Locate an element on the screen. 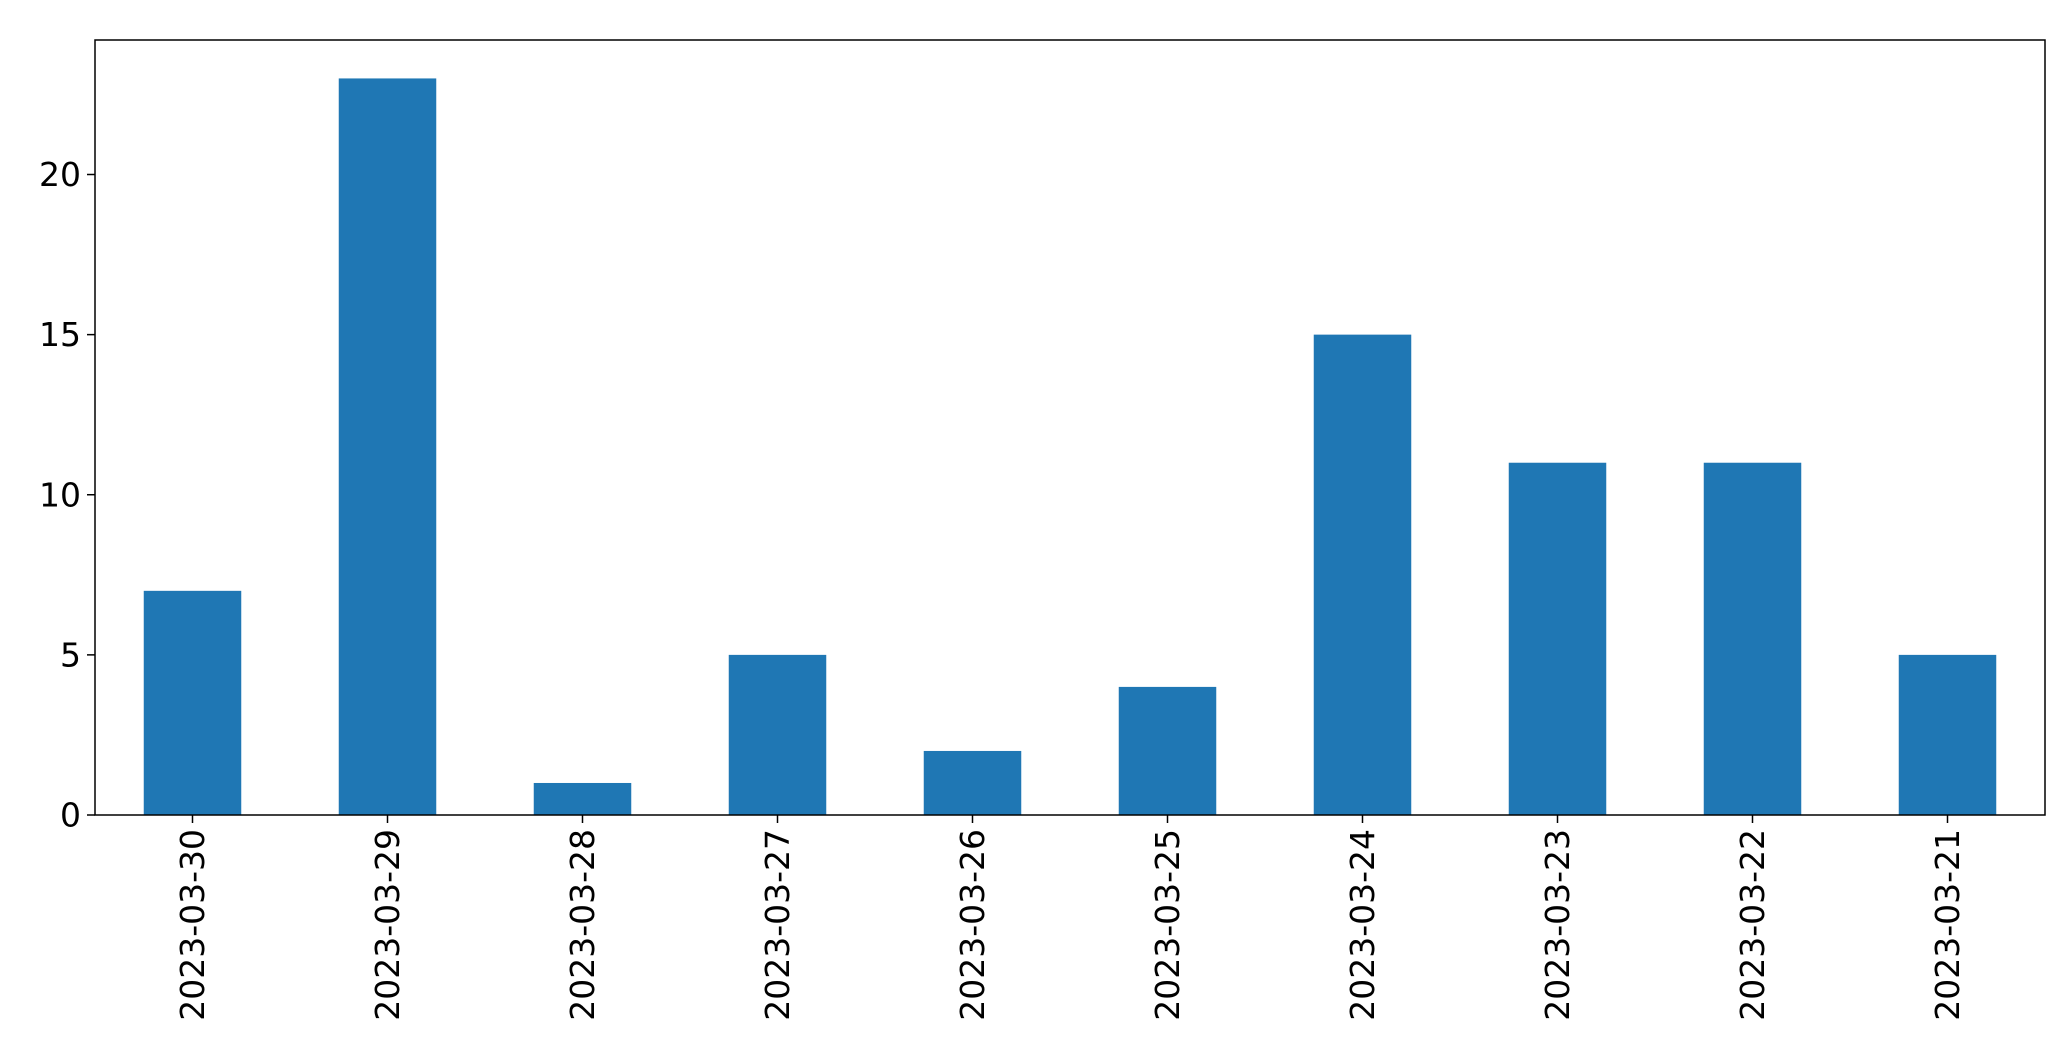  x-tick-label: 2023-03-23 is located at coordinates (1557, 925).